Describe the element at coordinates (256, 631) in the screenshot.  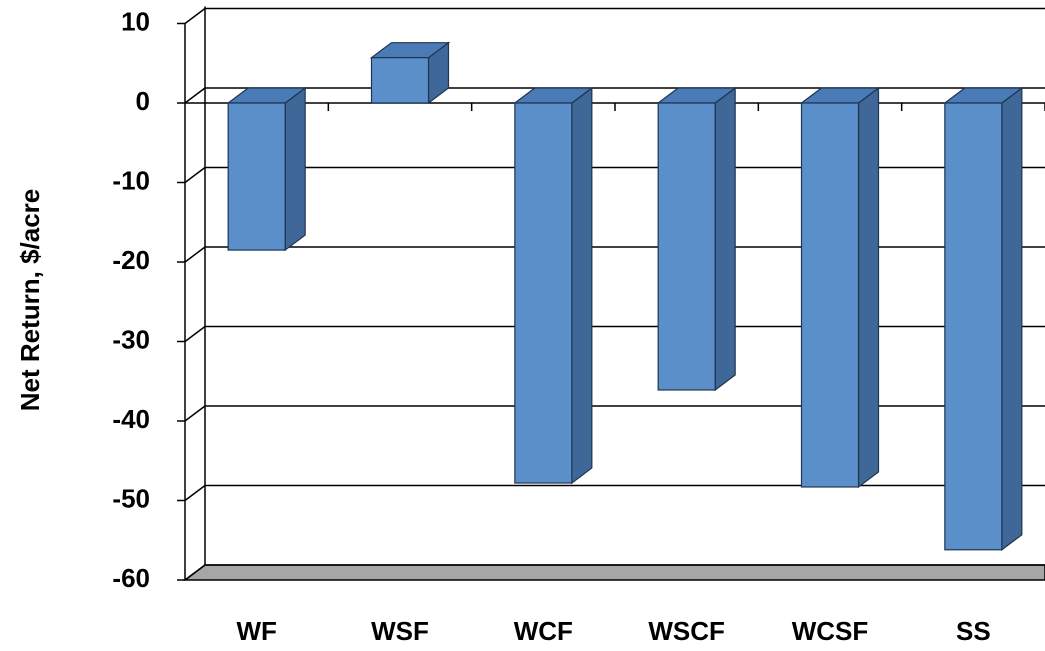
I see `x-tick-label: WF` at that location.